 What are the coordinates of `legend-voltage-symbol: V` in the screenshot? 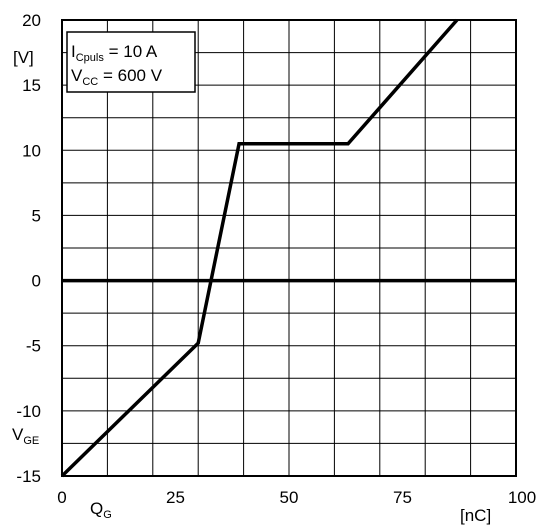 It's located at (77, 75).